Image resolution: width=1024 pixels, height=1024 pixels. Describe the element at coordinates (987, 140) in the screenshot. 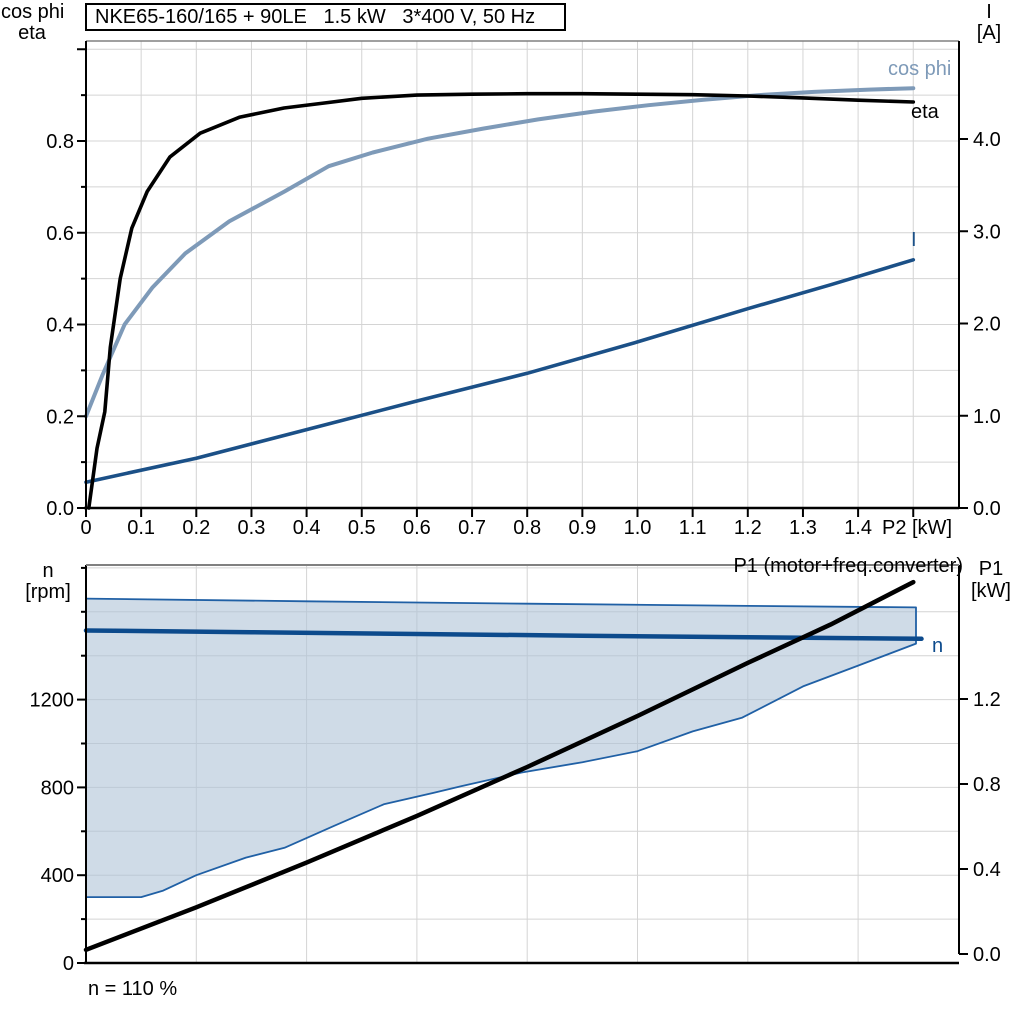

I see `svg-text: 4.0` at that location.